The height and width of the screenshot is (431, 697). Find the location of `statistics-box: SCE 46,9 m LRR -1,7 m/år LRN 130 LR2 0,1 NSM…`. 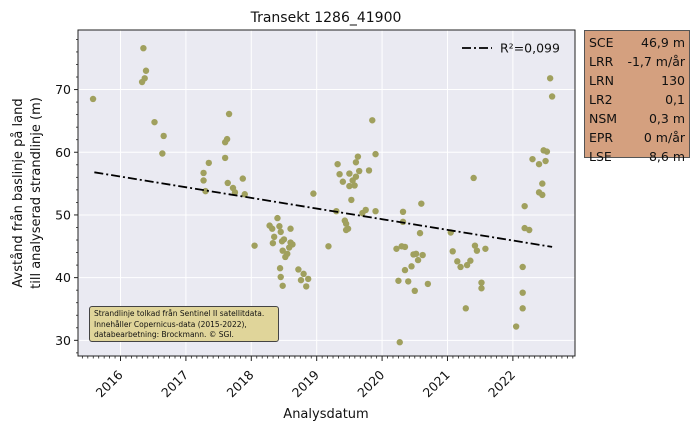

statistics-box: SCE 46,9 m LRR -1,7 m/år LRN 130 LR2 0,1 NSM… is located at coordinates (637, 97).